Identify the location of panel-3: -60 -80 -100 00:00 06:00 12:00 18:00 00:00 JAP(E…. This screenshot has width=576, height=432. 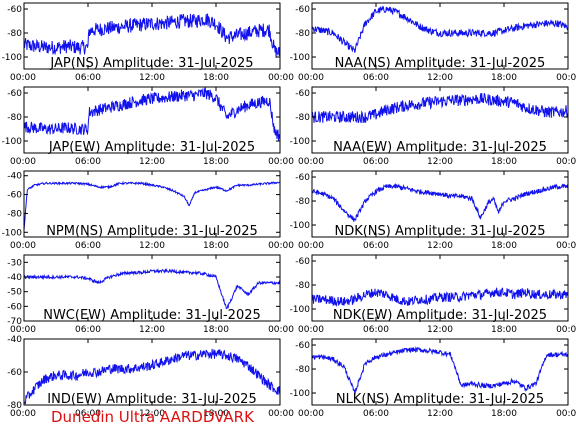
(148, 126).